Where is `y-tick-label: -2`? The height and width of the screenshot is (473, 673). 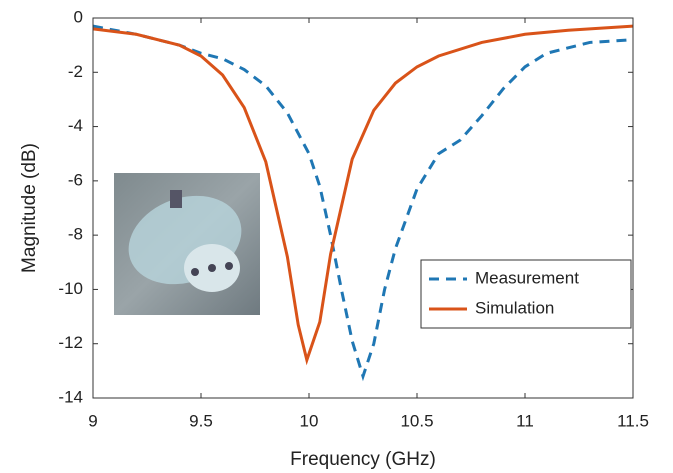 y-tick-label: -2 is located at coordinates (75, 71).